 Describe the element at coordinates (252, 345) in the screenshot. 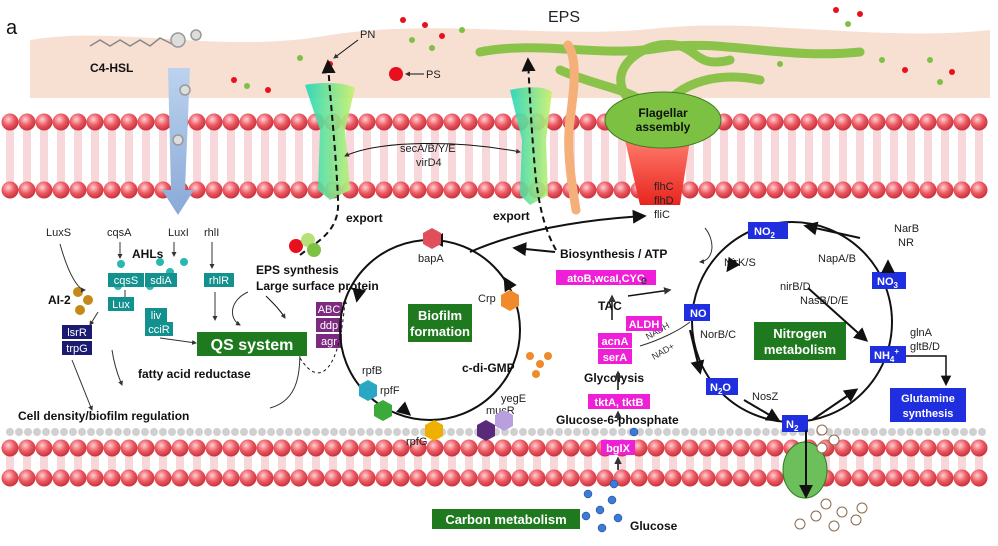

I see `qs-system-label: QS system` at that location.